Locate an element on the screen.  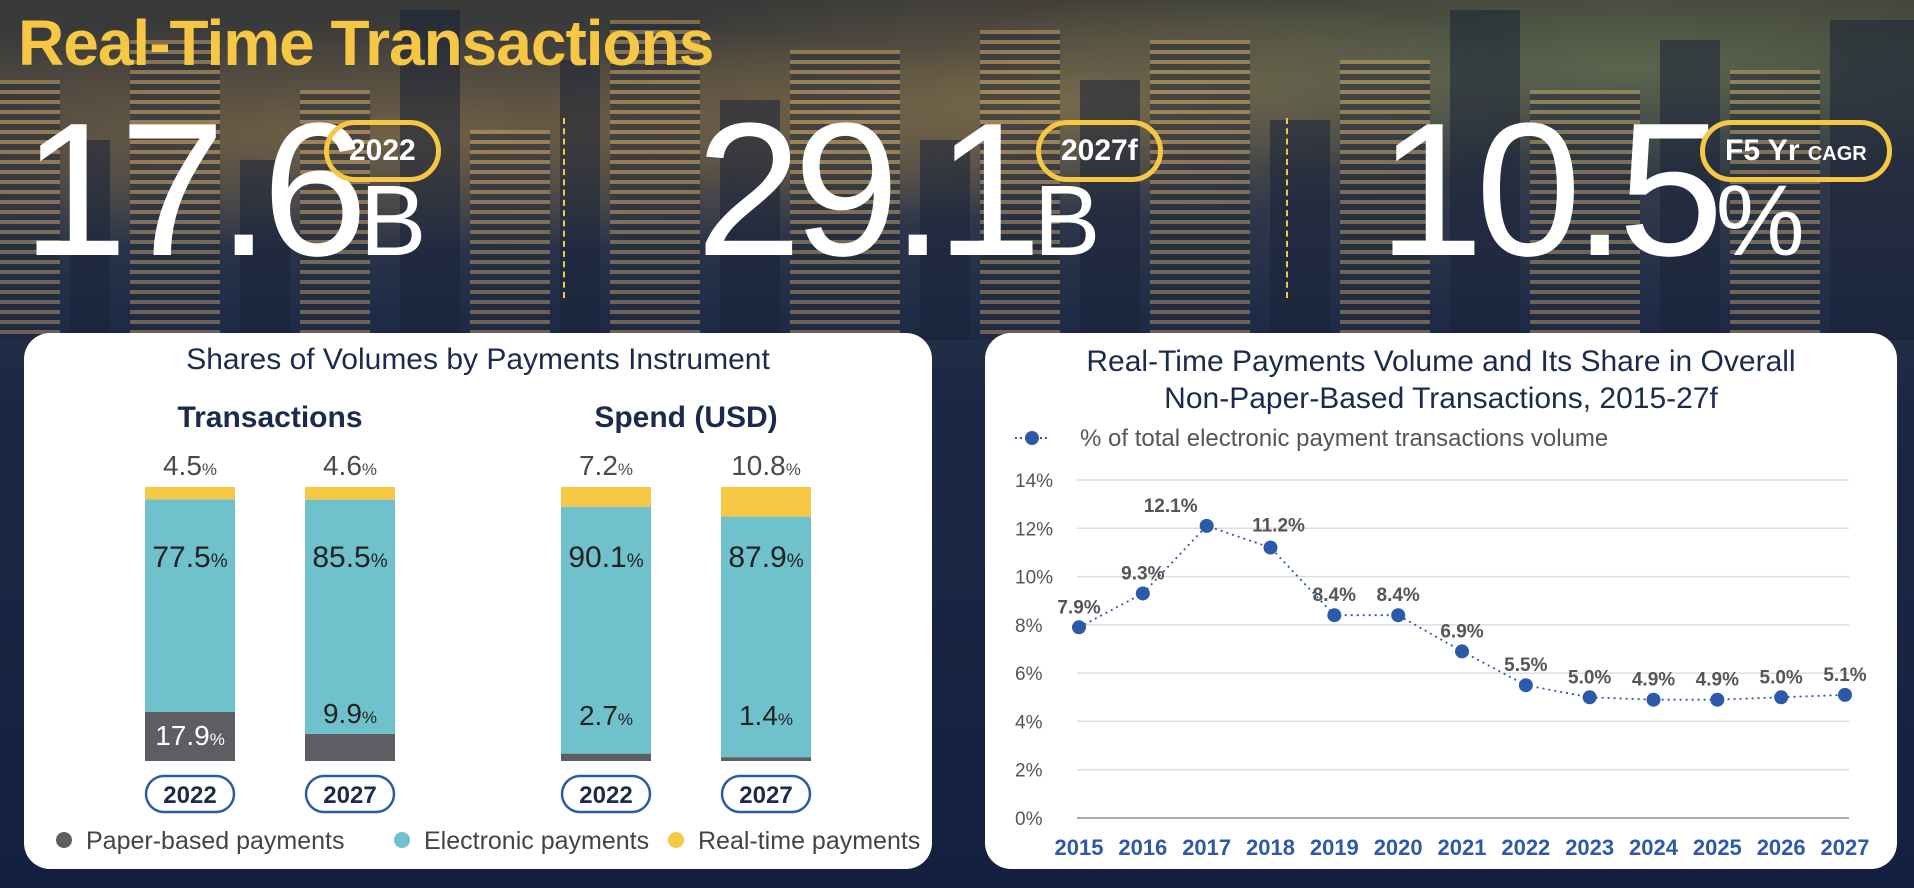
year-label: 2027 is located at coordinates (765, 795).